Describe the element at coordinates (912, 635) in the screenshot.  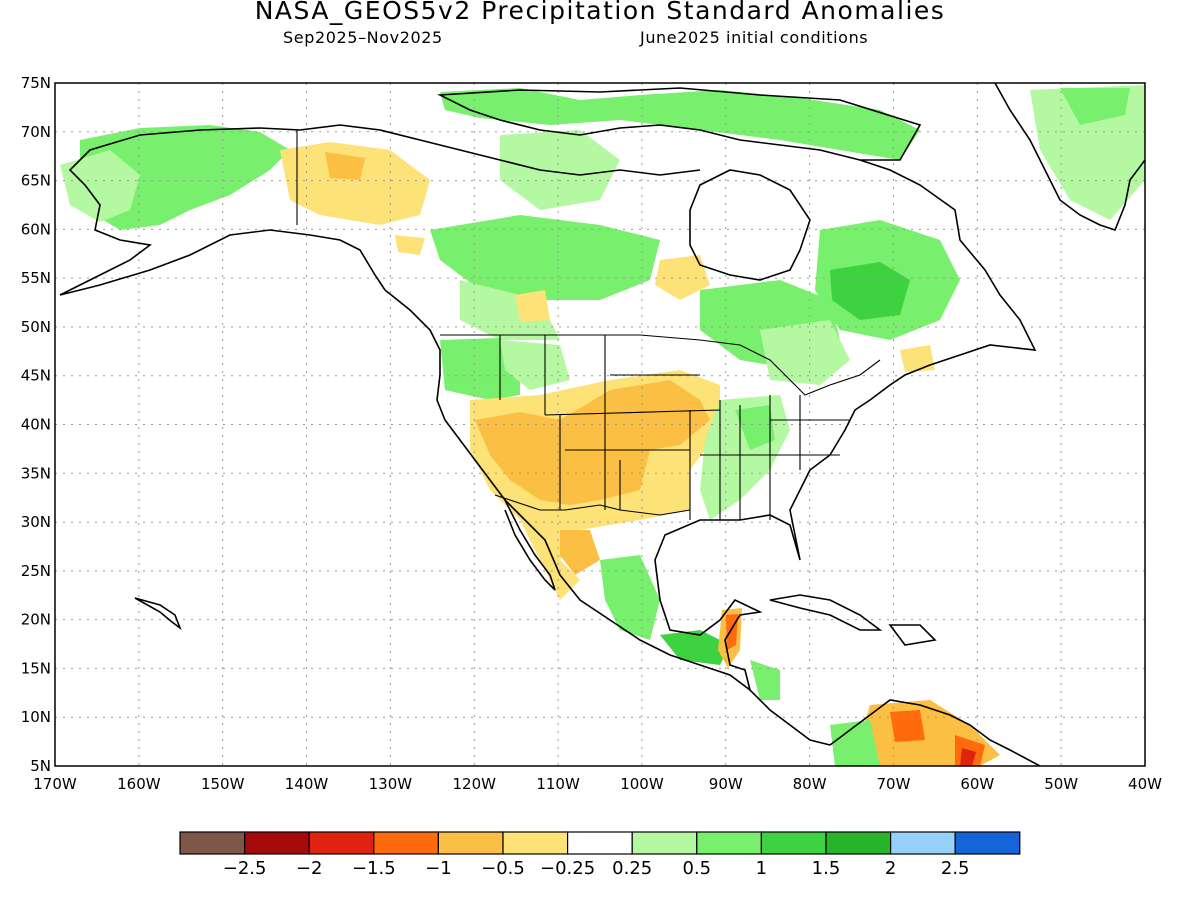
I see `coastline-hispaniola` at that location.